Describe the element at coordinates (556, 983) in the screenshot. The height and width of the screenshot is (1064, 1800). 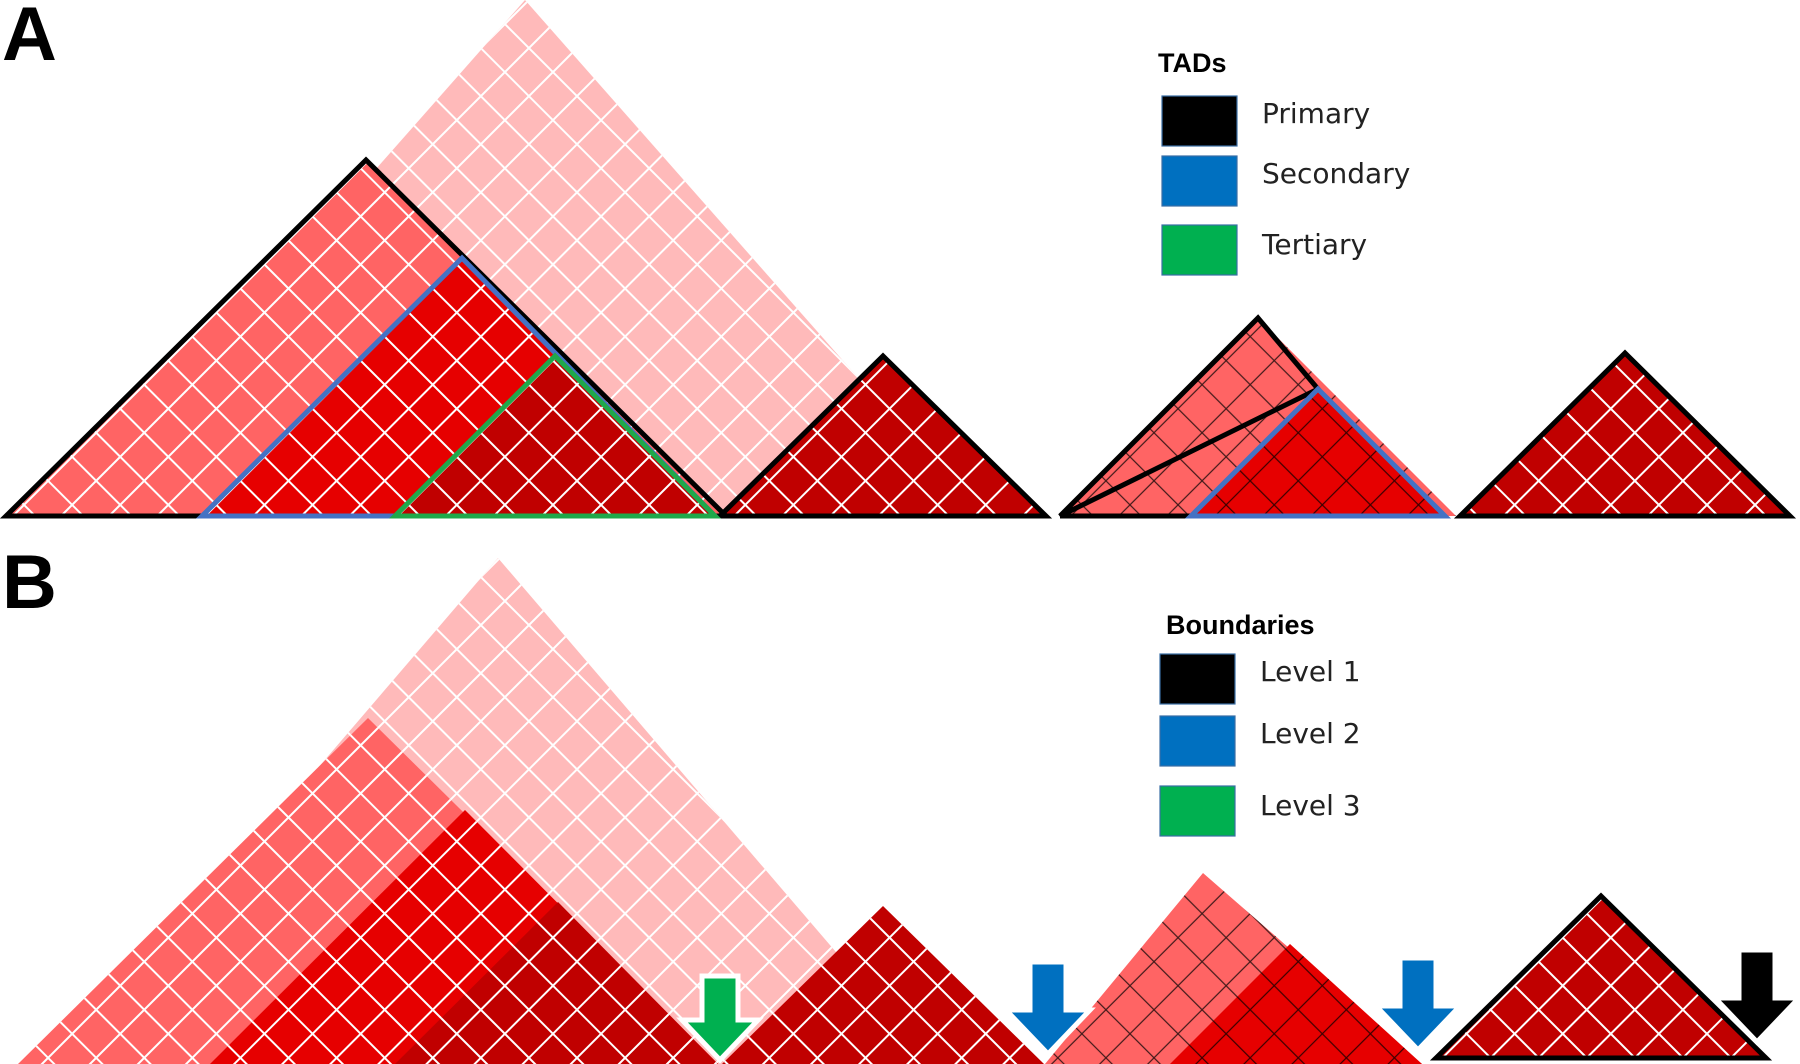
I see `dark-region-b-1-grid` at that location.